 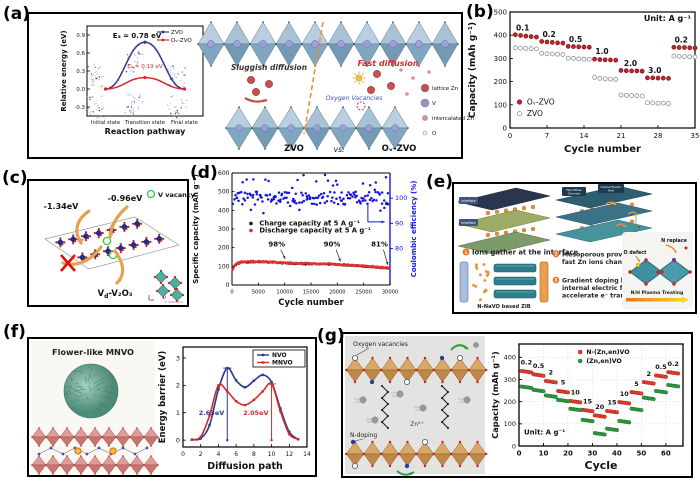 What do you see at coordinates (642, 454) in the screenshot?
I see `svg-text: 50` at bounding box center [642, 454].